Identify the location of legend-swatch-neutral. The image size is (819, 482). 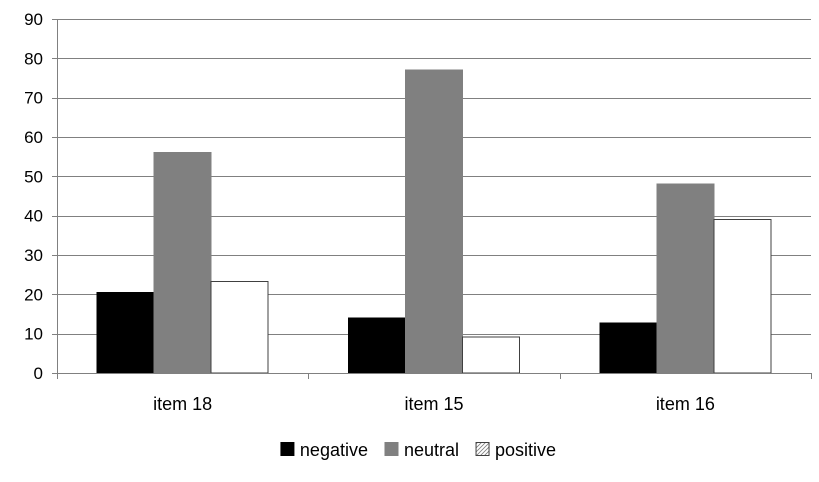
(391, 449).